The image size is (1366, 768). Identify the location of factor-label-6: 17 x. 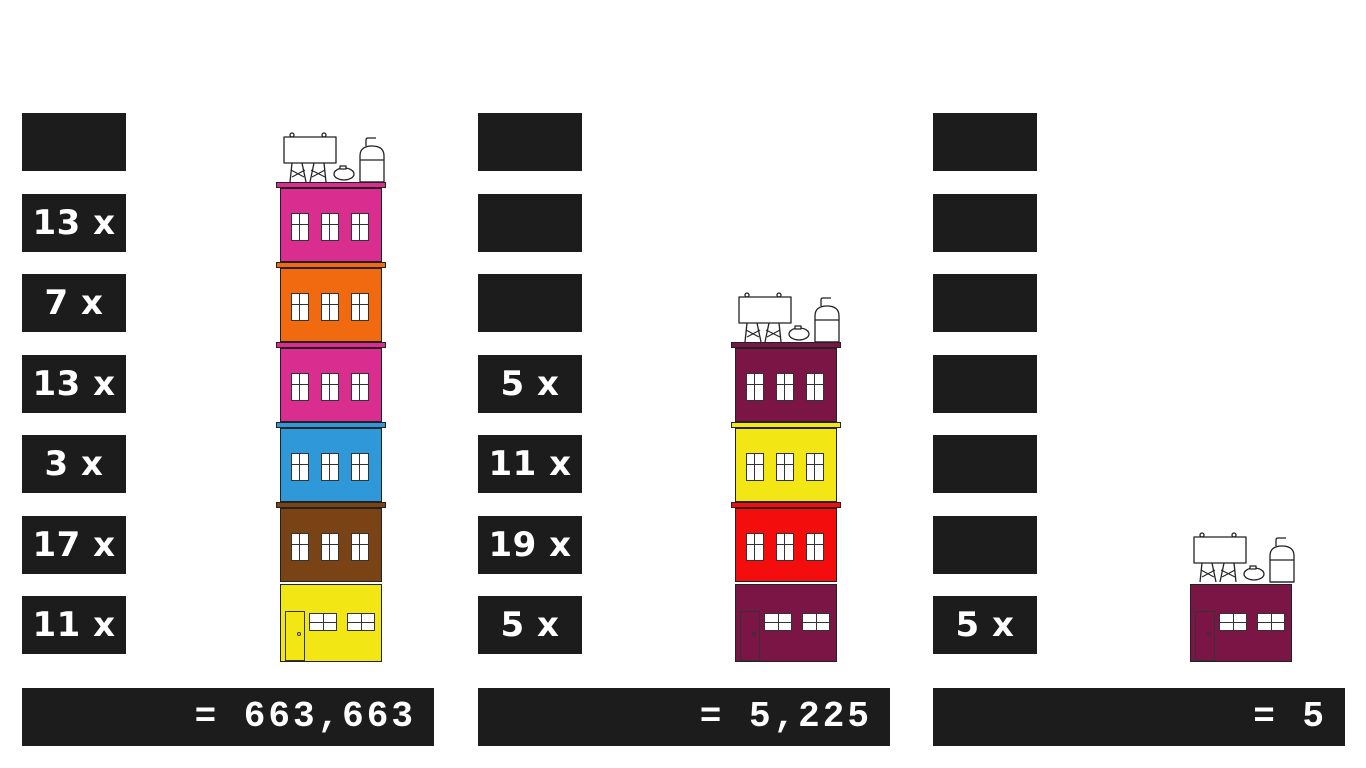
(74, 545).